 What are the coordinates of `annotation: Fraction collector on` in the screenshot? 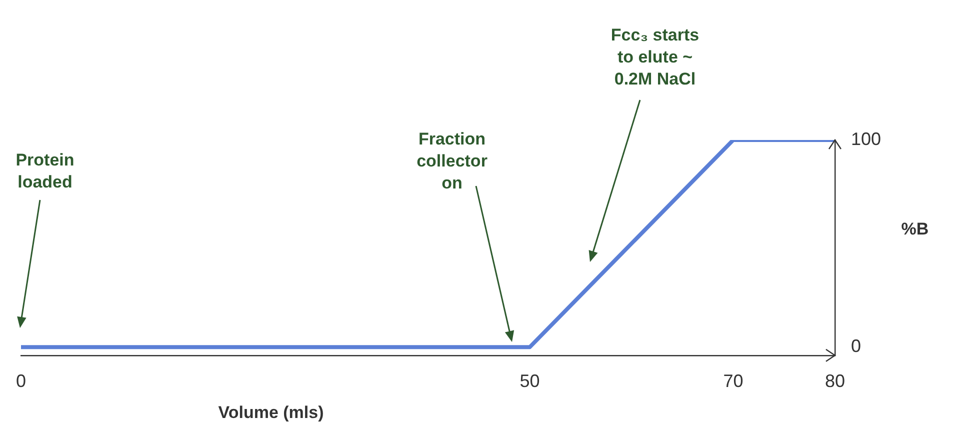 It's located at (452, 161).